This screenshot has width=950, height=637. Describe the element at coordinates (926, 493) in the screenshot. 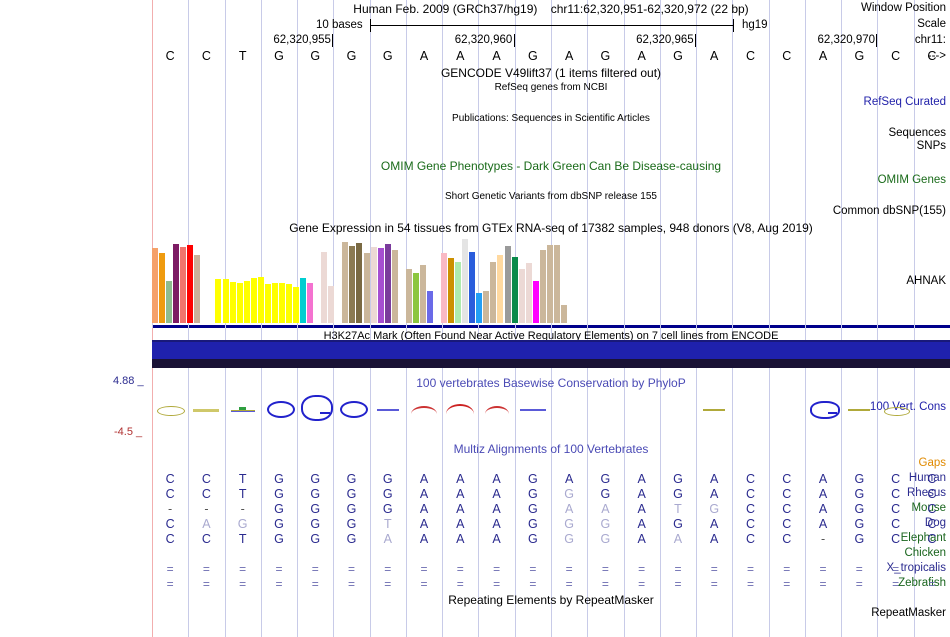

I see `multiz-species-label: Rhesus` at that location.